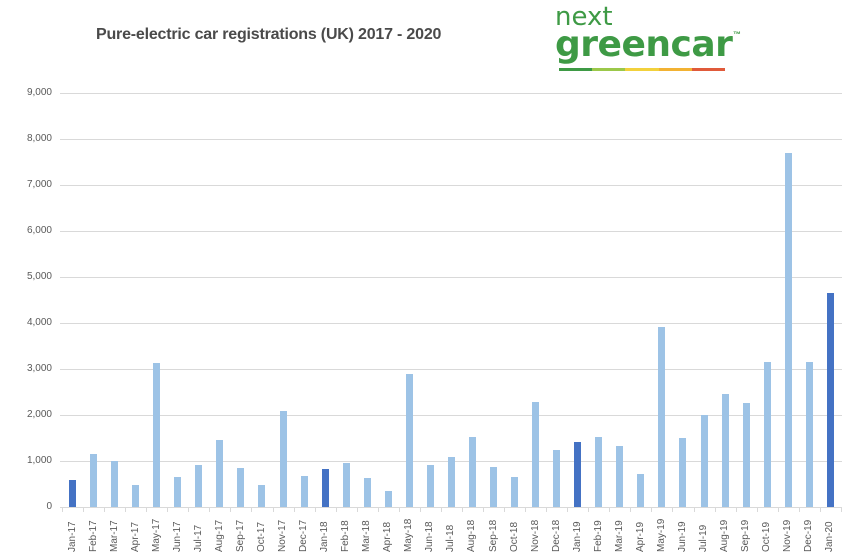  Describe the element at coordinates (787, 535) in the screenshot. I see `x-axis-label: Nov-19` at that location.